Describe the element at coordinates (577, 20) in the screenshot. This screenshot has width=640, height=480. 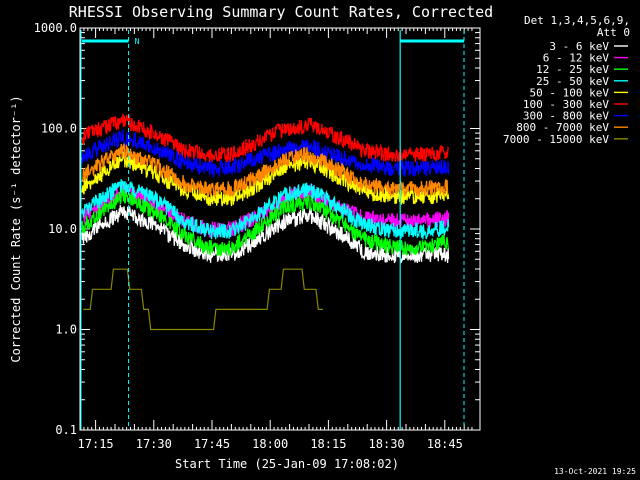
I see `legend-header-line-1: Det 1,3,4,5,6,9,` at that location.